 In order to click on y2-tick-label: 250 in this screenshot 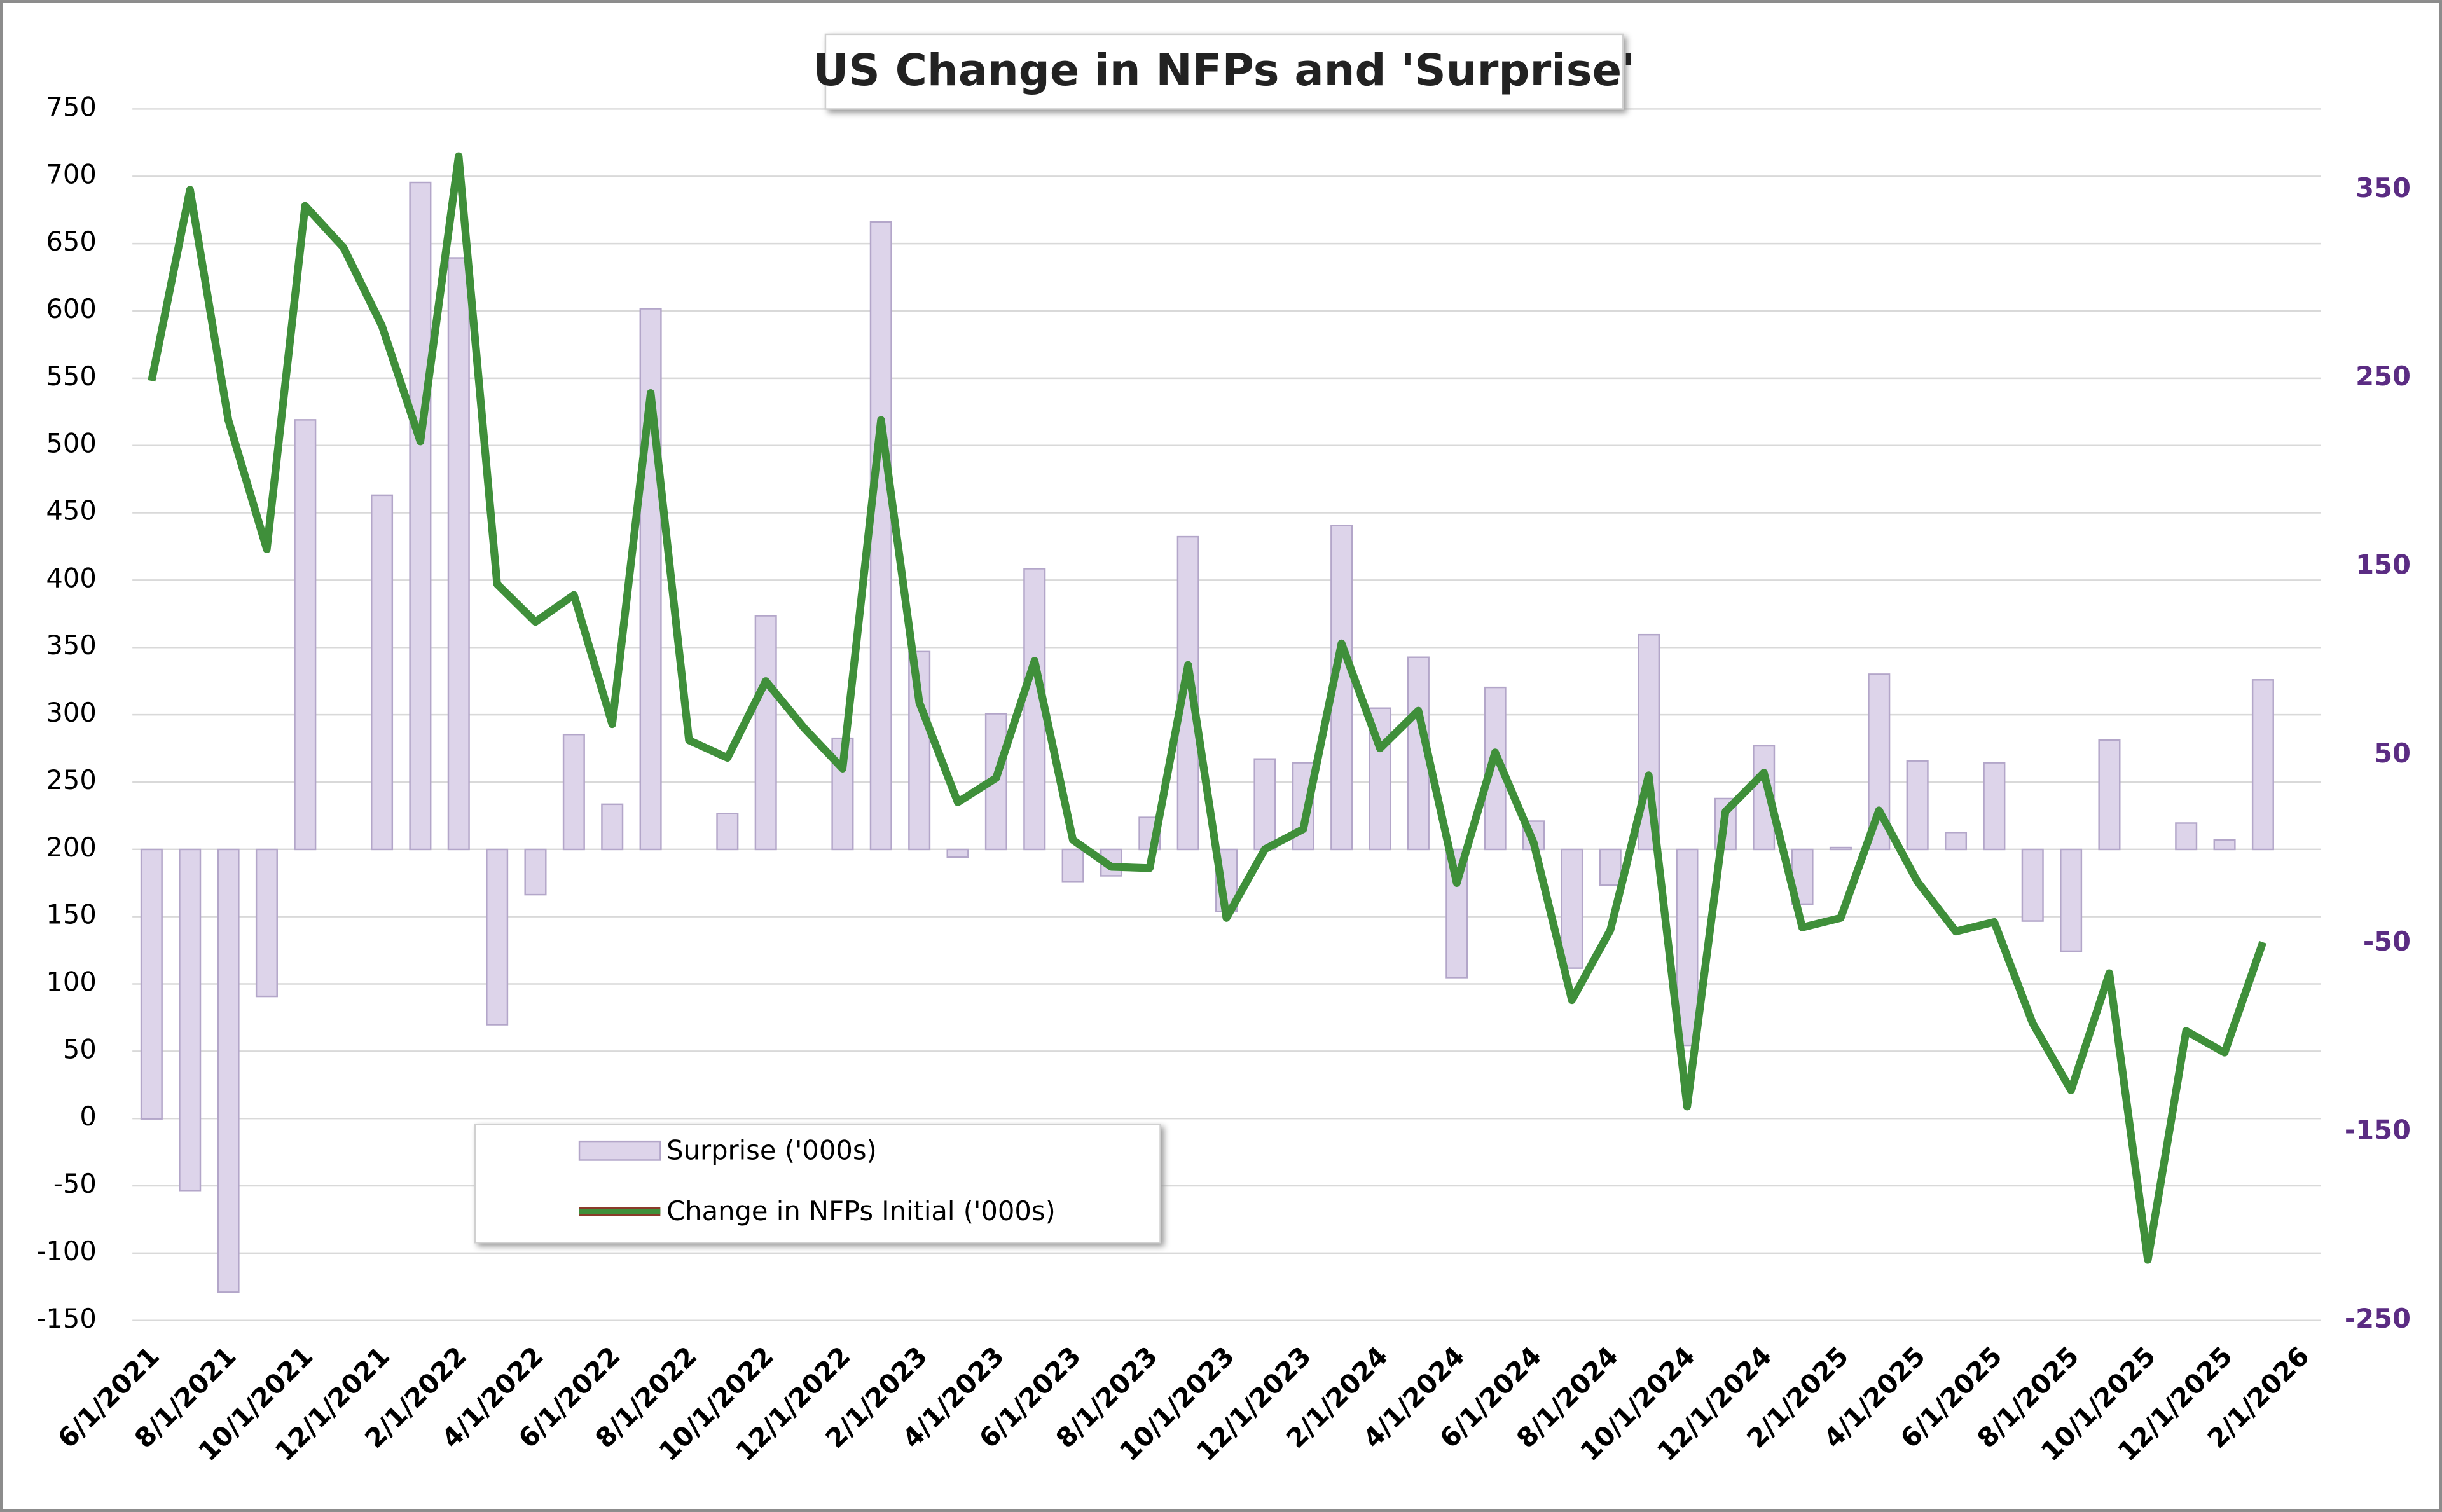, I will do `click(2383, 376)`.